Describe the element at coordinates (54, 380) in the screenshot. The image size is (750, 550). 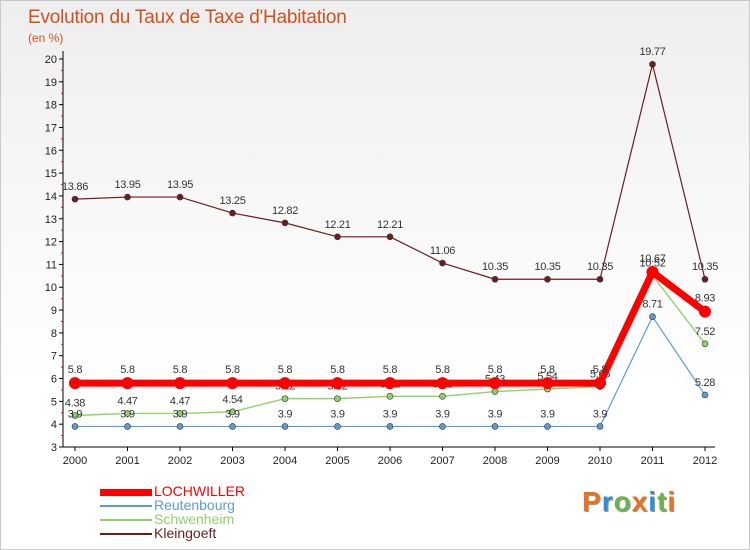
I see `y-tick-label: 6` at that location.